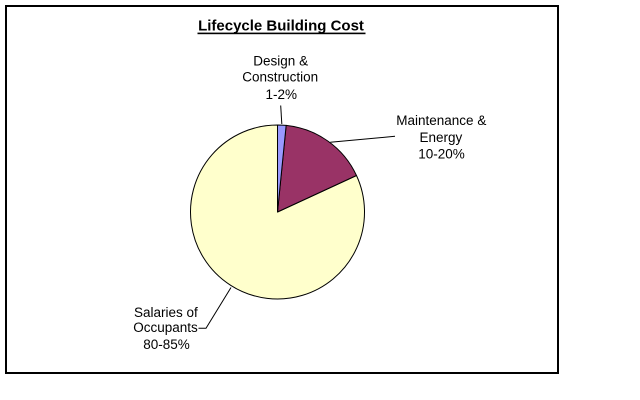 This screenshot has width=640, height=400. What do you see at coordinates (441, 137) in the screenshot?
I see `svg-text: Energy` at bounding box center [441, 137].